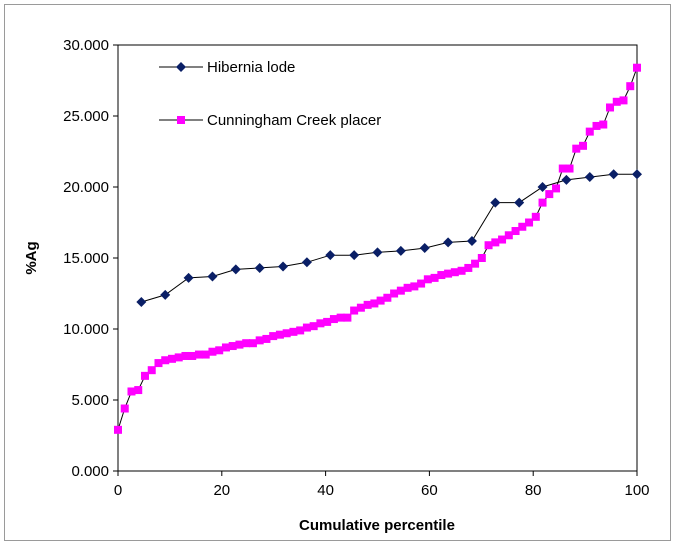  What do you see at coordinates (533, 490) in the screenshot?
I see `x-tick-label: 80` at bounding box center [533, 490].